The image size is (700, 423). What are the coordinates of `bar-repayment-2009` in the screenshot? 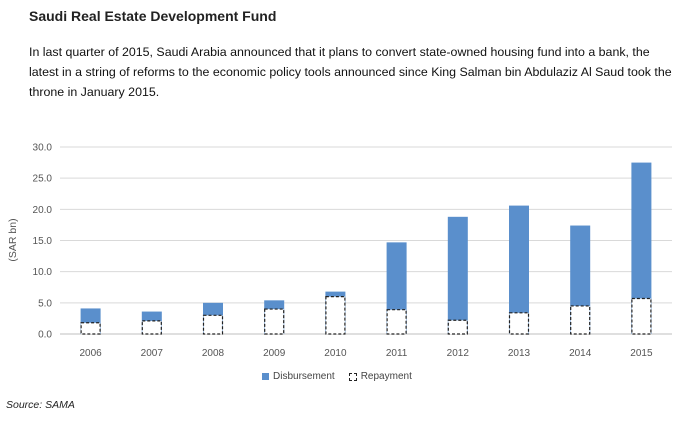 It's located at (274, 321).